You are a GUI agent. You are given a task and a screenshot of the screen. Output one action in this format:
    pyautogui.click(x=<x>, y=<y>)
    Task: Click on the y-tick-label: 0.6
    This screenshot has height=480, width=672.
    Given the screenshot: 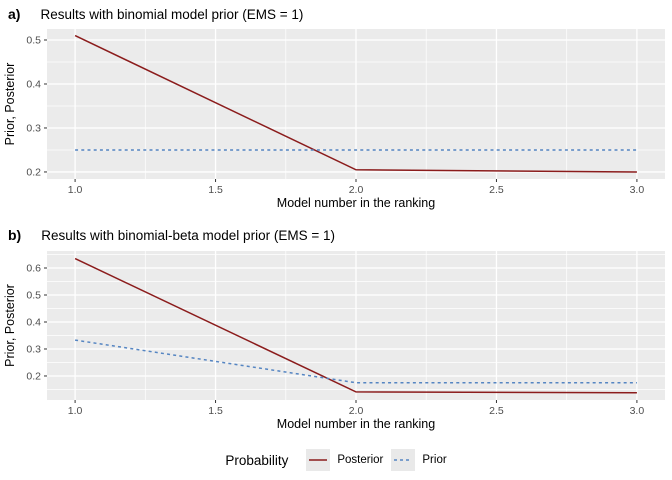 What is the action you would take?
    pyautogui.click(x=33, y=269)
    